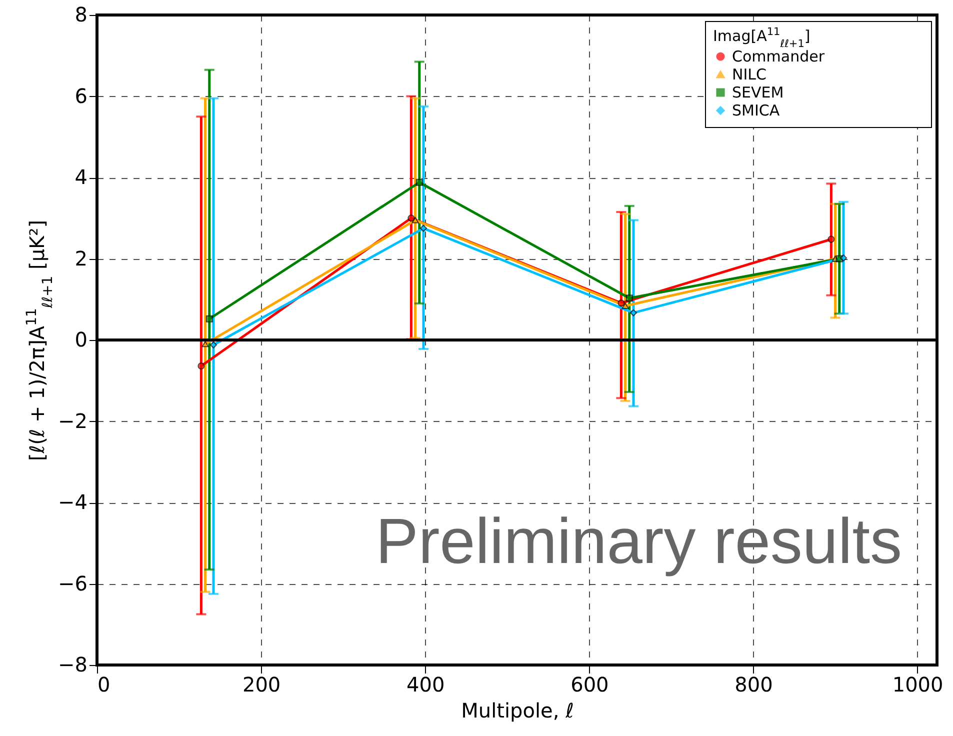  Describe the element at coordinates (589, 684) in the screenshot. I see `x-tick-label: 600` at that location.